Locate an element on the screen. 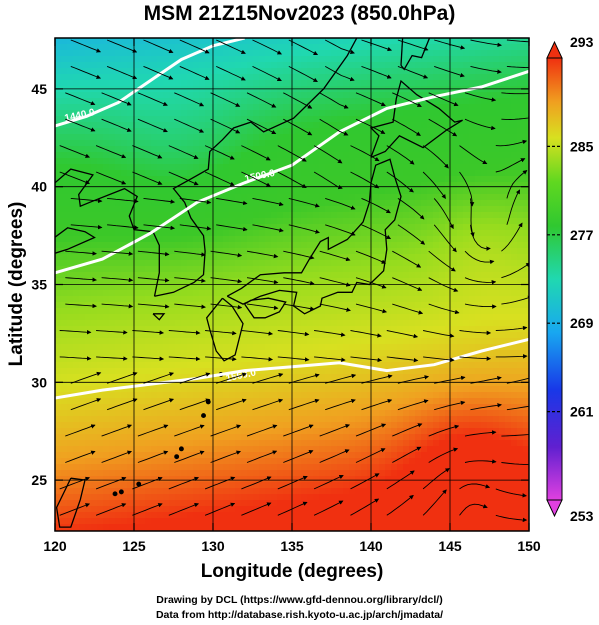 This screenshot has width=599, height=625. y-tick-label: 30 is located at coordinates (39, 382).